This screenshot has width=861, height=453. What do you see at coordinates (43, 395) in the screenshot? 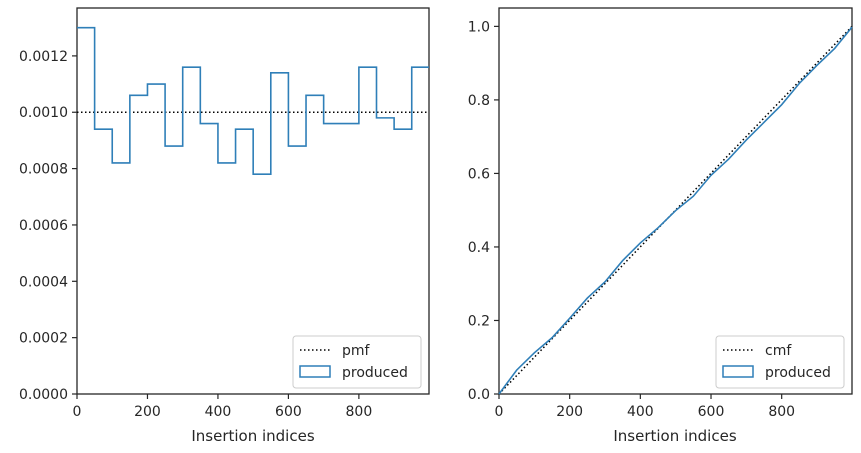
I see `y-tick-label: 0.0000` at bounding box center [43, 395].